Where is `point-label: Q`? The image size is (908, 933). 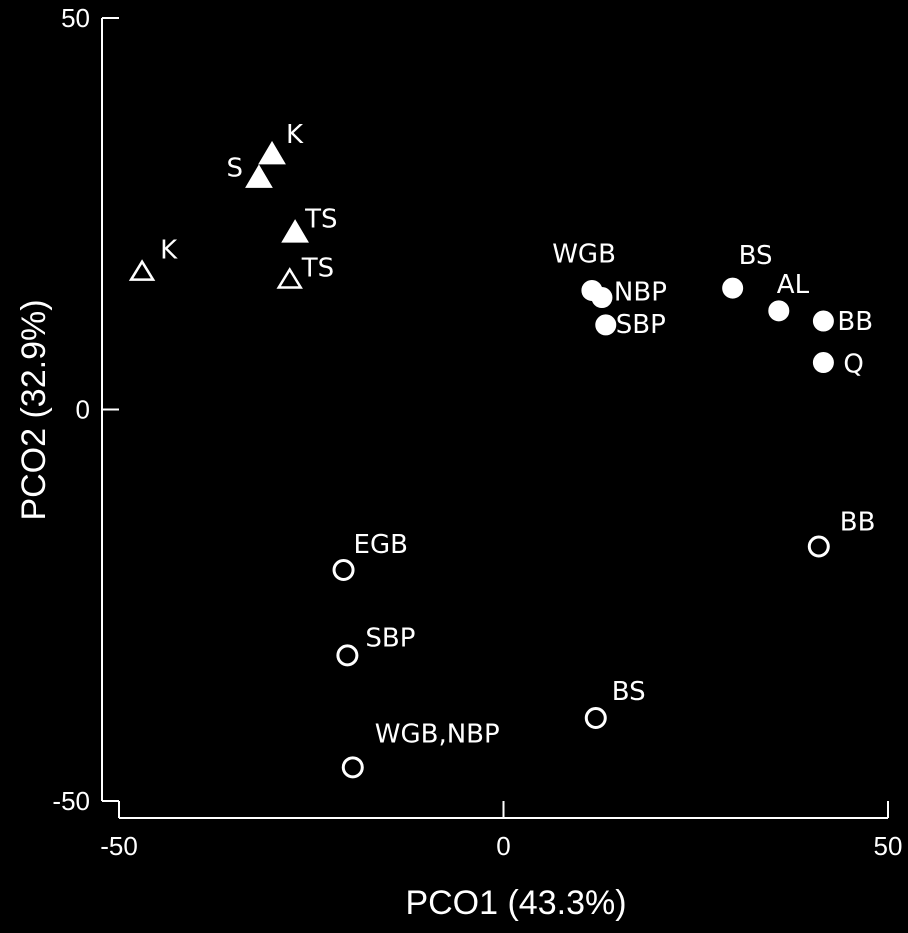
point-label: Q is located at coordinates (853, 365).